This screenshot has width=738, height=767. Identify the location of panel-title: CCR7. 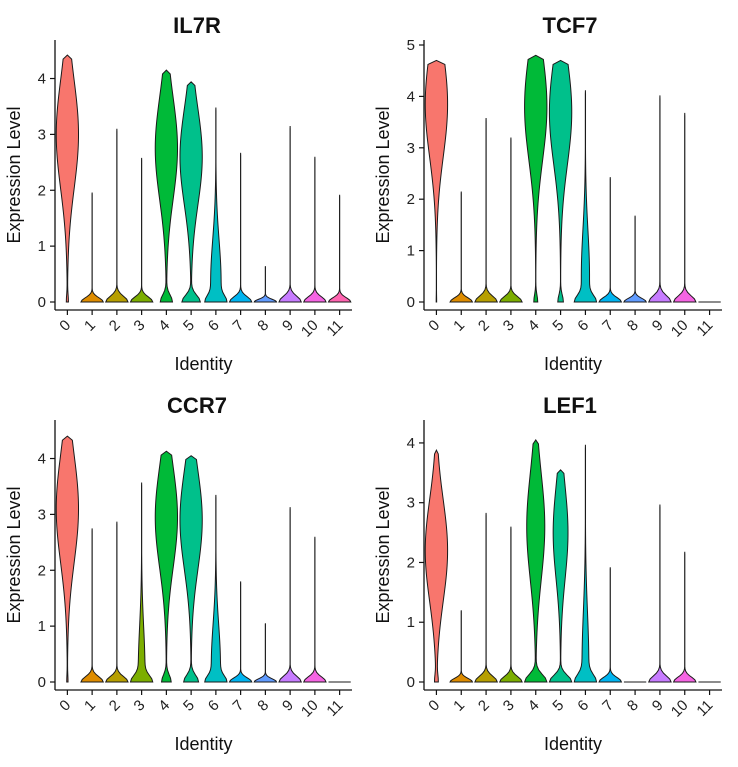
(197, 405).